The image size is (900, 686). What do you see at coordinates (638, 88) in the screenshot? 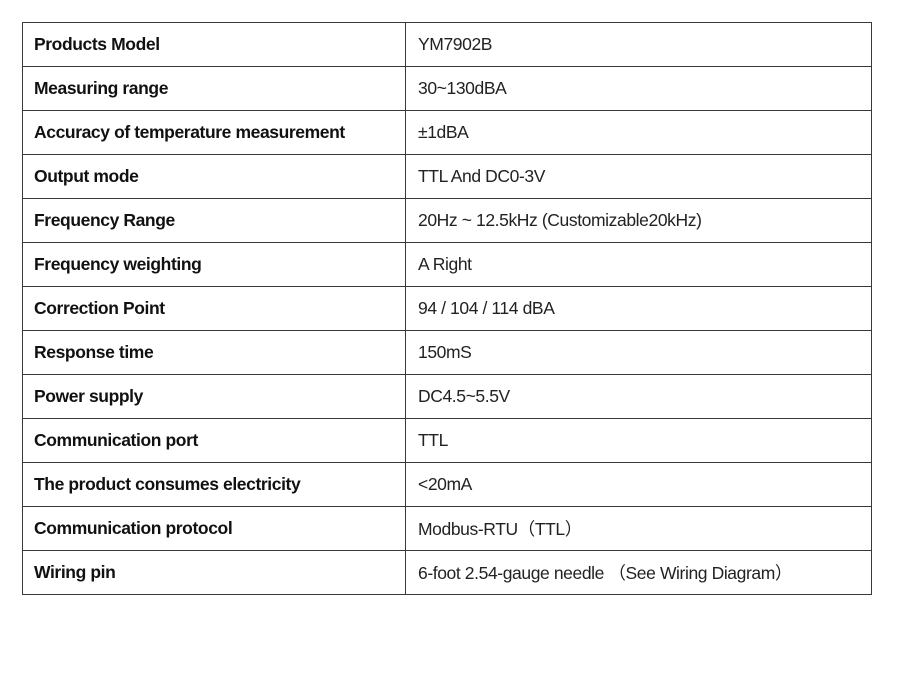
I see `spec-value: 30~130dBA` at bounding box center [638, 88].